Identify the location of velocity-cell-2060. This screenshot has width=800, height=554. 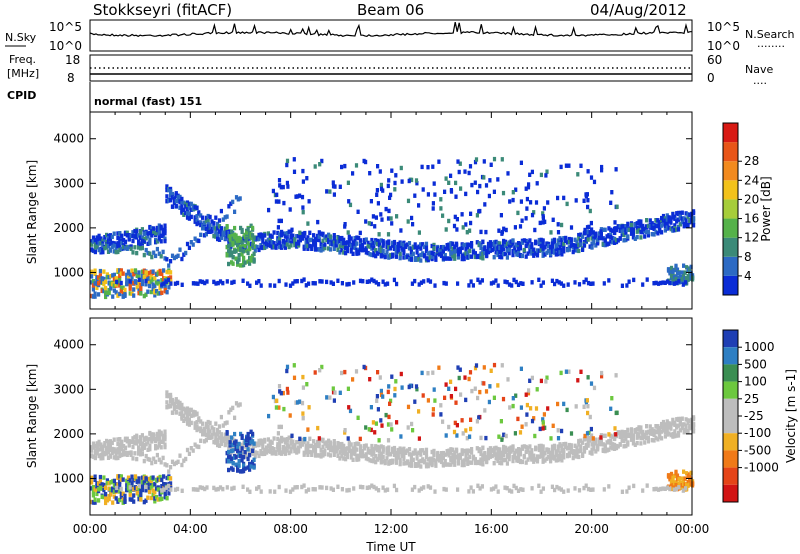
(667, 487).